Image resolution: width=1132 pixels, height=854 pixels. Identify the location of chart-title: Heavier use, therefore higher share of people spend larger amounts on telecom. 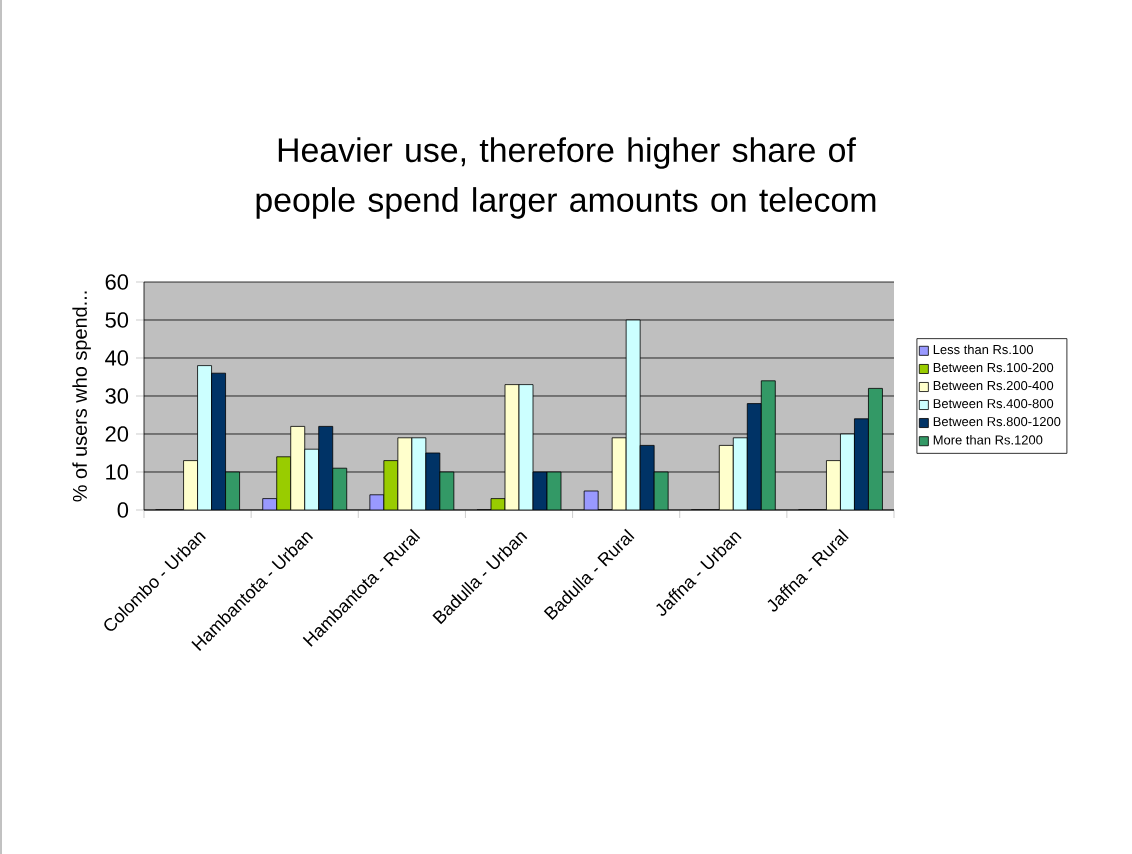
(566, 178).